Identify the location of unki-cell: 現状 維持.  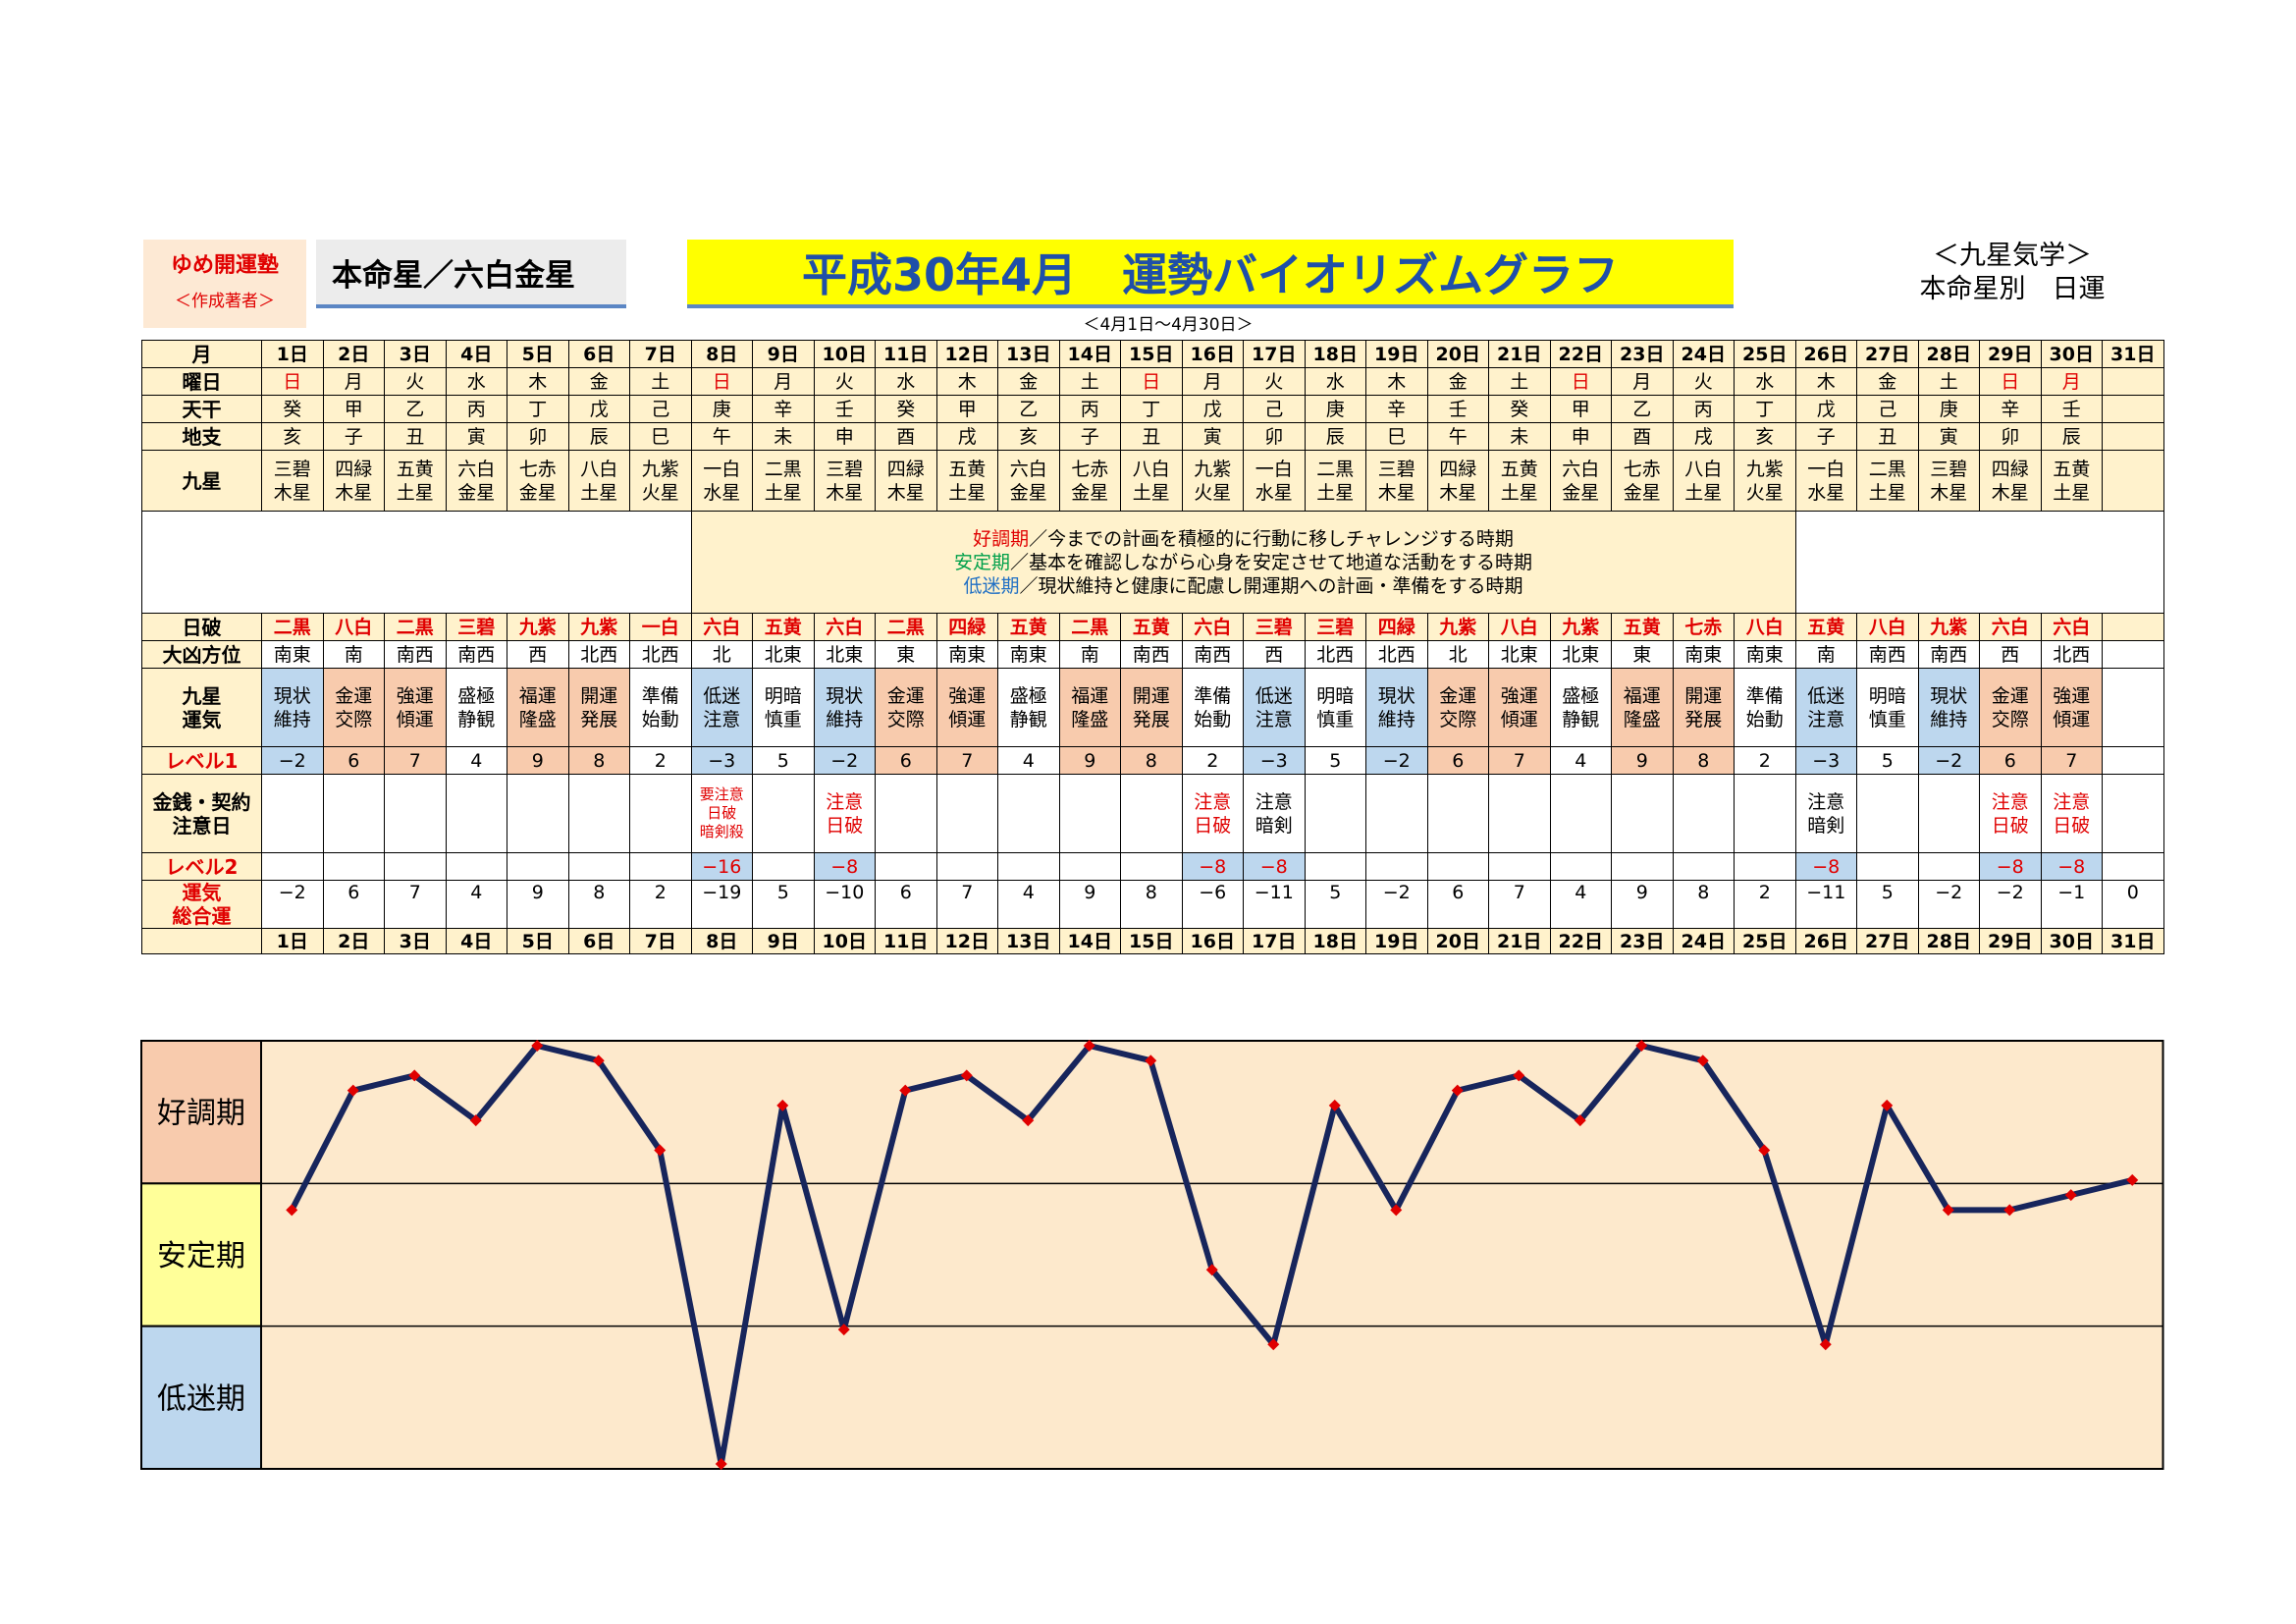
(1948, 707).